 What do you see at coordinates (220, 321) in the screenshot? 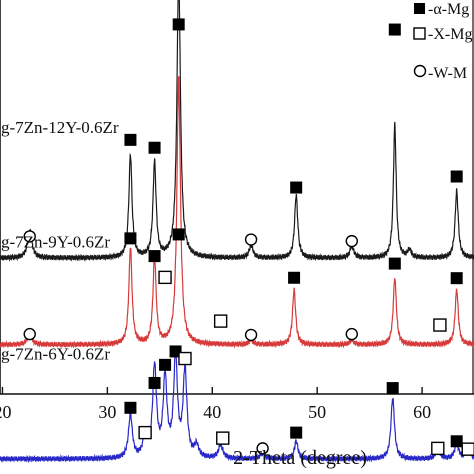
I see `marker-1-5-open-square-icon` at bounding box center [220, 321].